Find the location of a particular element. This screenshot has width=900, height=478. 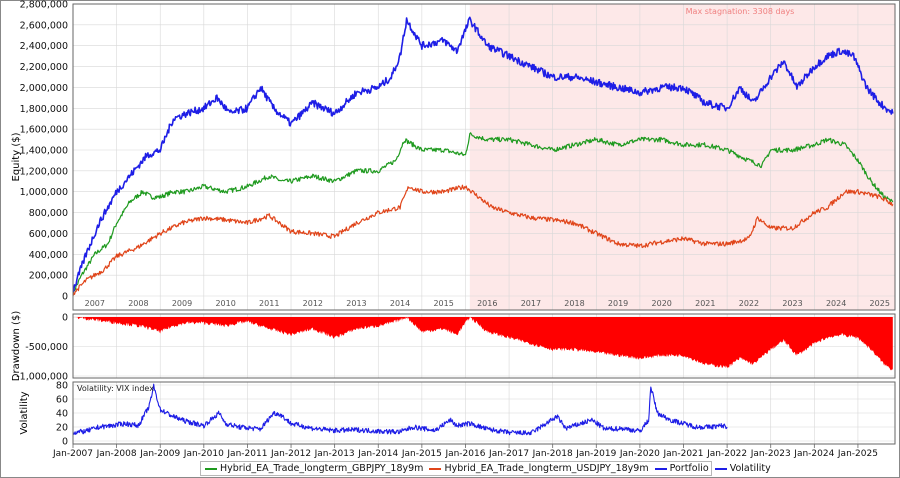

volatility-grid is located at coordinates (483, 413).